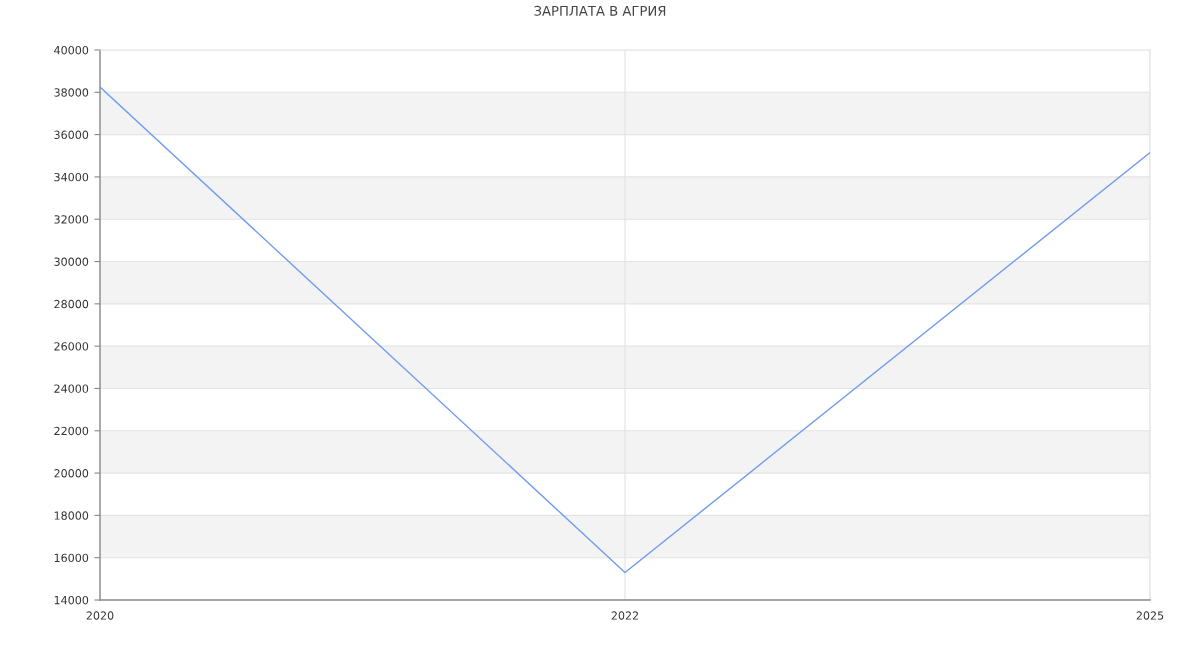  Describe the element at coordinates (71, 219) in the screenshot. I see `y-tick-label: 32000` at that location.